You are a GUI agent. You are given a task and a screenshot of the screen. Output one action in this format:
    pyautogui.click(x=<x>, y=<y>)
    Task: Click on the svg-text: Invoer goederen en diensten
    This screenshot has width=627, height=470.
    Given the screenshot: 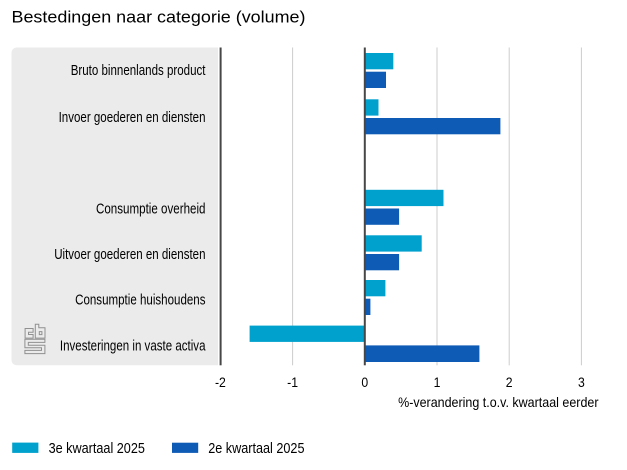 What is the action you would take?
    pyautogui.click(x=132, y=118)
    